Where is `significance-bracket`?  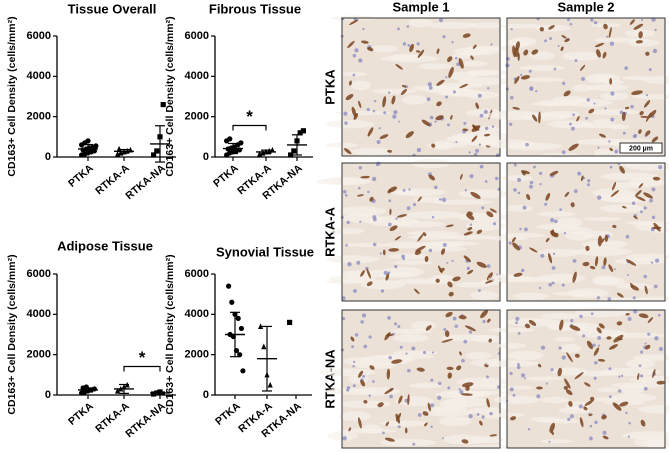
significance-bracket is located at coordinates (249, 127).